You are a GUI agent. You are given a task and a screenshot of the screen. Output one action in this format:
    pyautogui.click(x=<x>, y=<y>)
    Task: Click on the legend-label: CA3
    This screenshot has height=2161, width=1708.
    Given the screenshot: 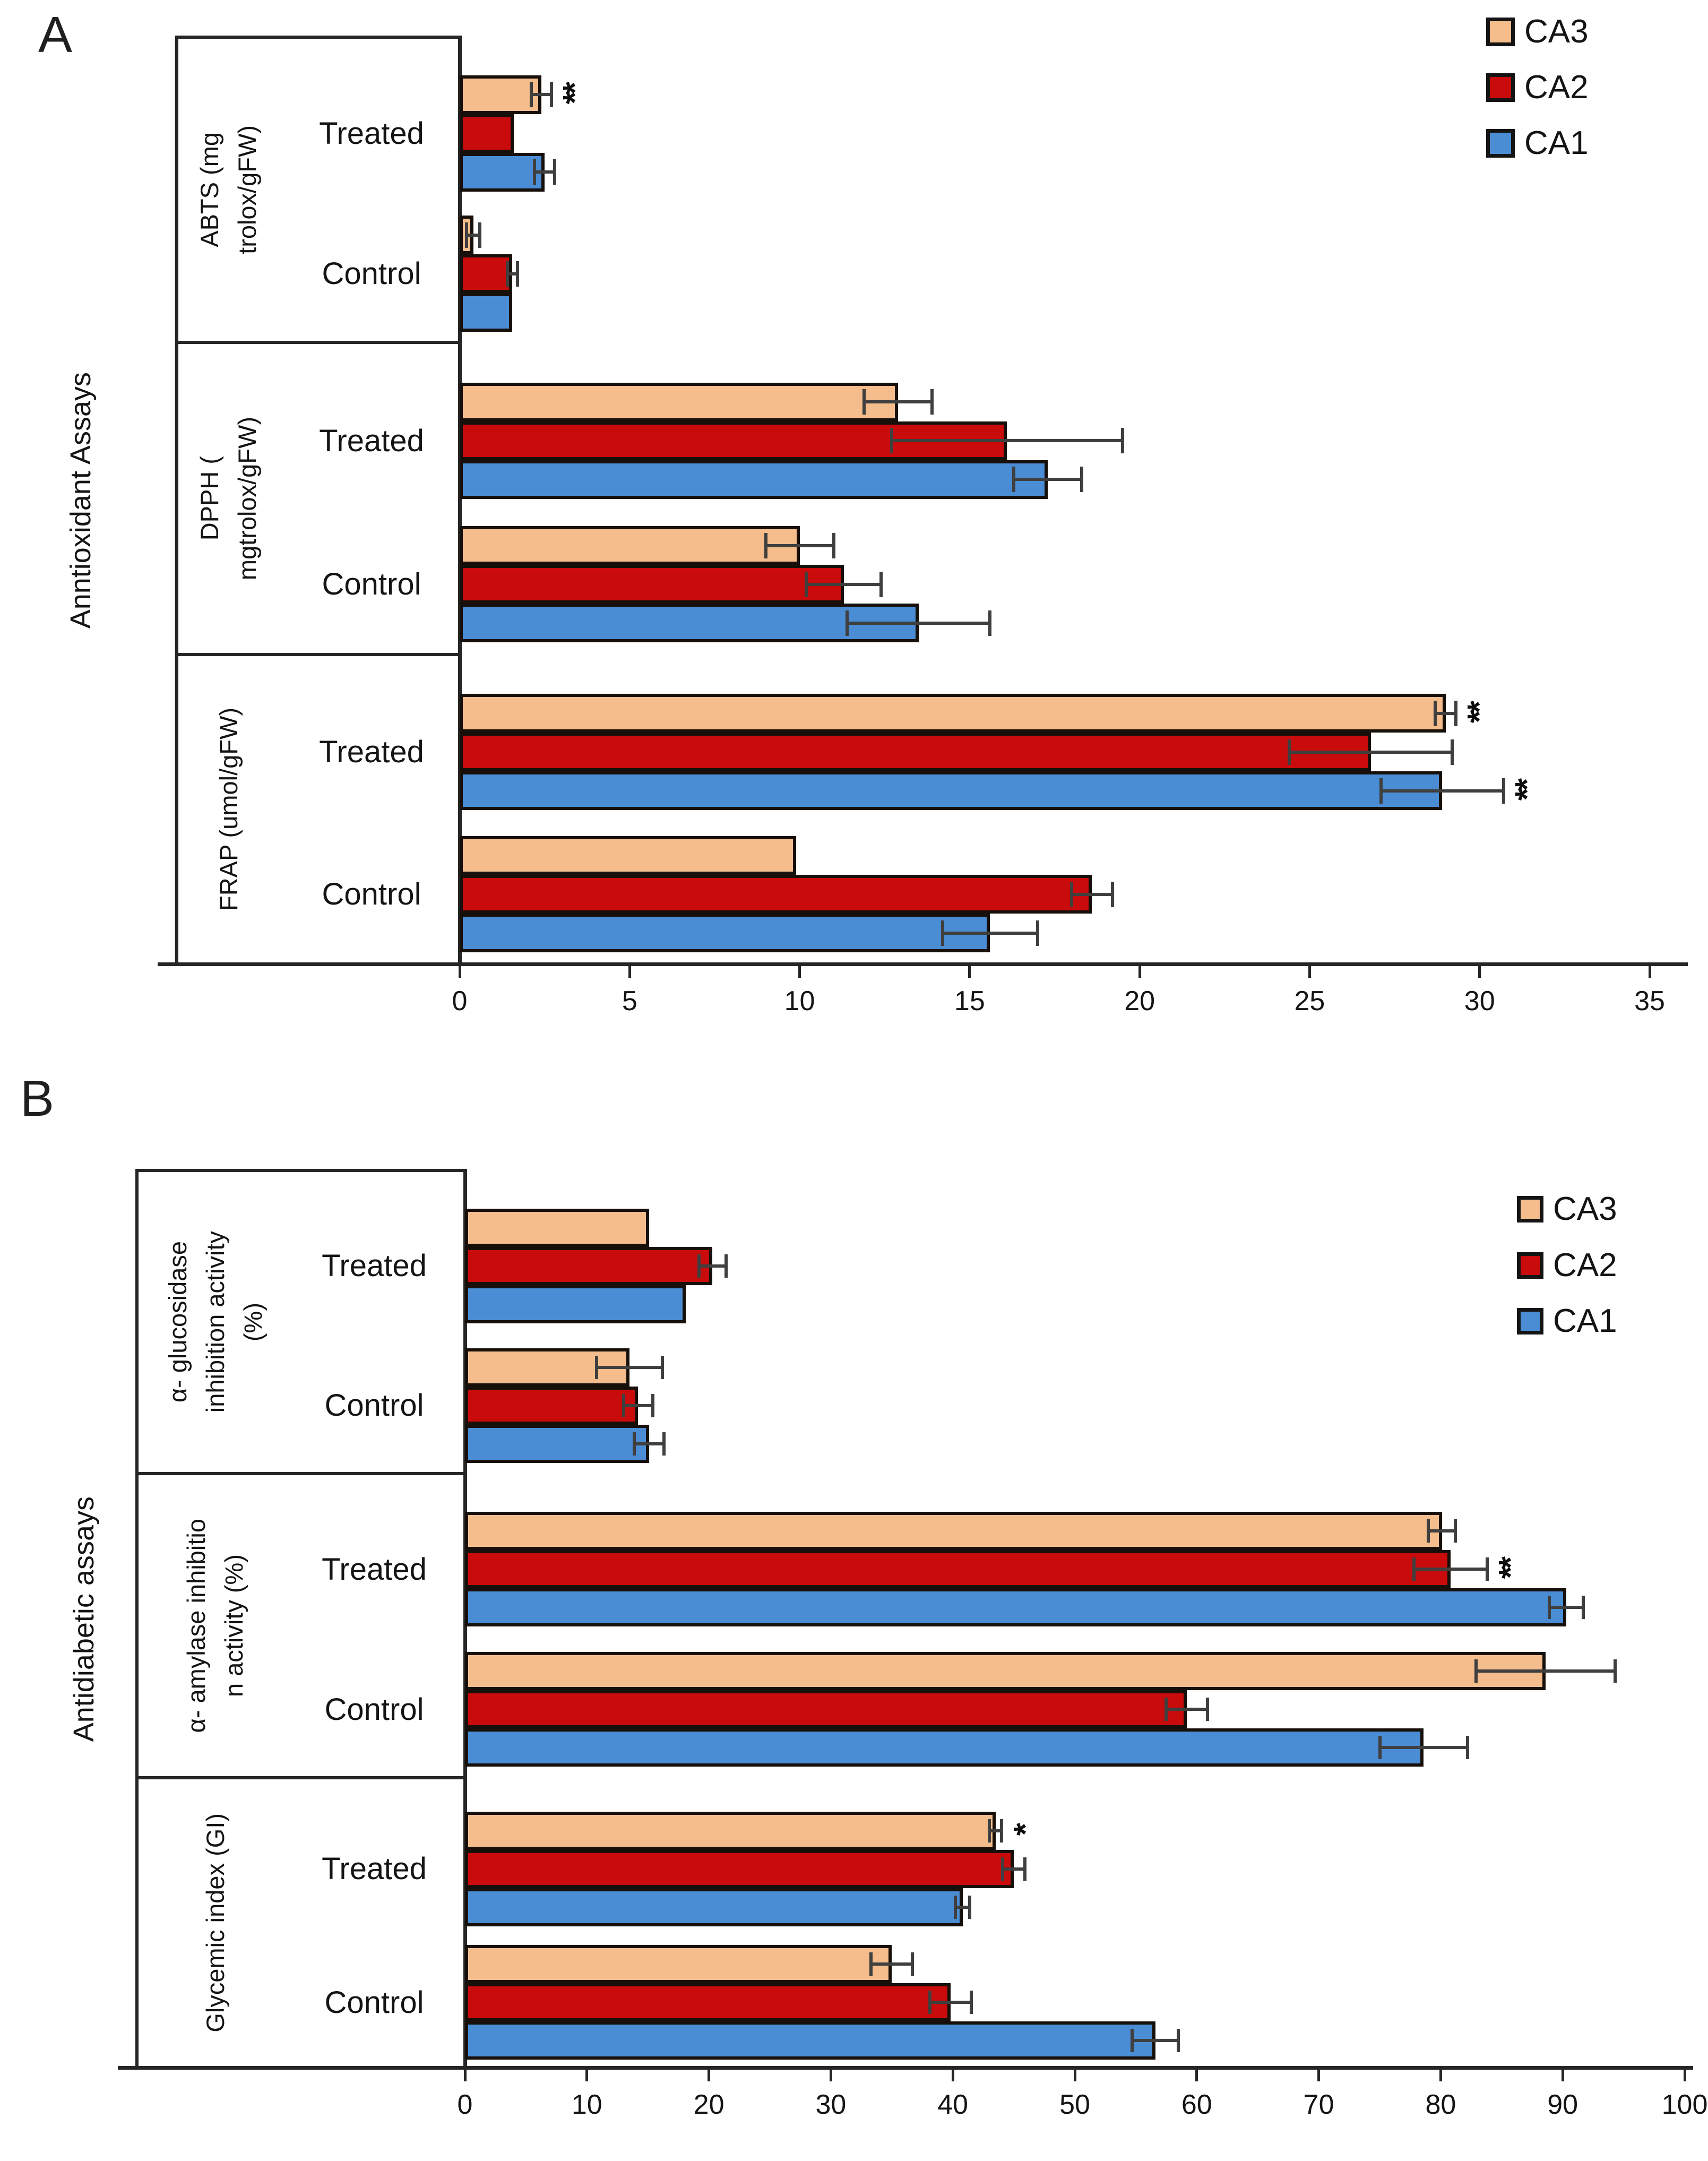 What is the action you would take?
    pyautogui.click(x=1556, y=32)
    